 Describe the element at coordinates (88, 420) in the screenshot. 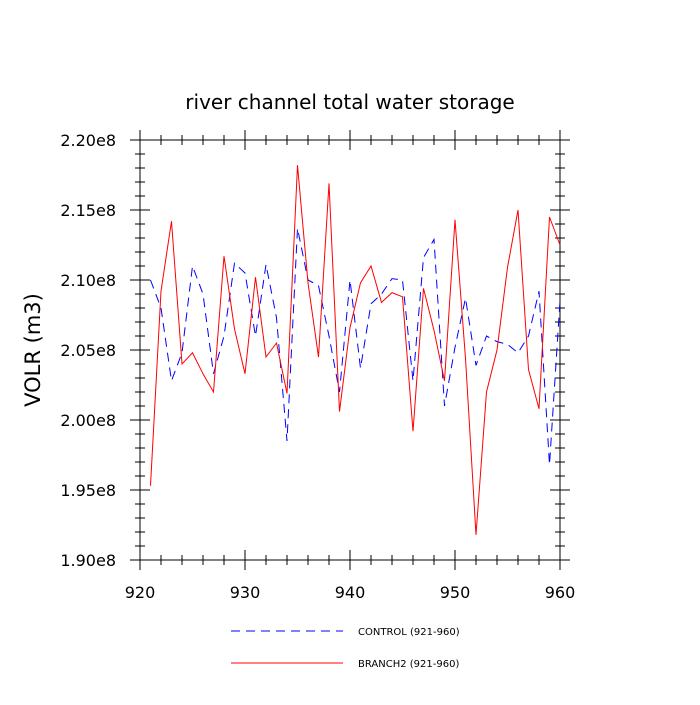

I see `y-tick-label: 2.00e8` at that location.